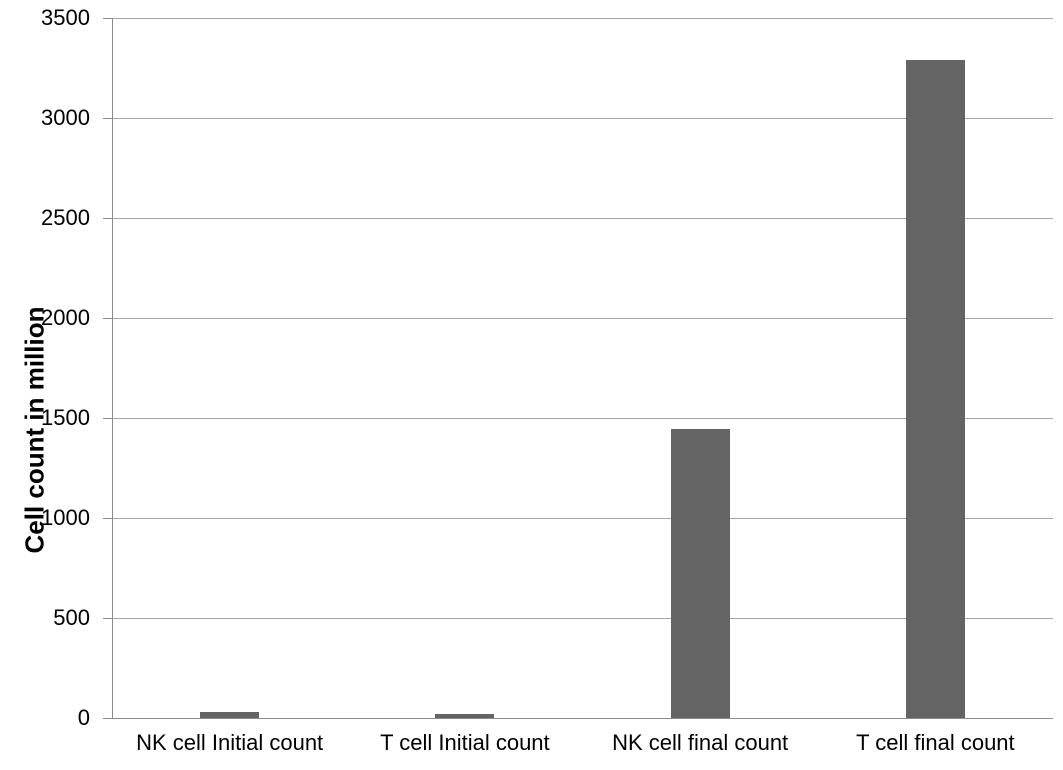 This screenshot has height=770, width=1063. What do you see at coordinates (465, 742) in the screenshot?
I see `x-category-label: T cell Initial count` at bounding box center [465, 742].